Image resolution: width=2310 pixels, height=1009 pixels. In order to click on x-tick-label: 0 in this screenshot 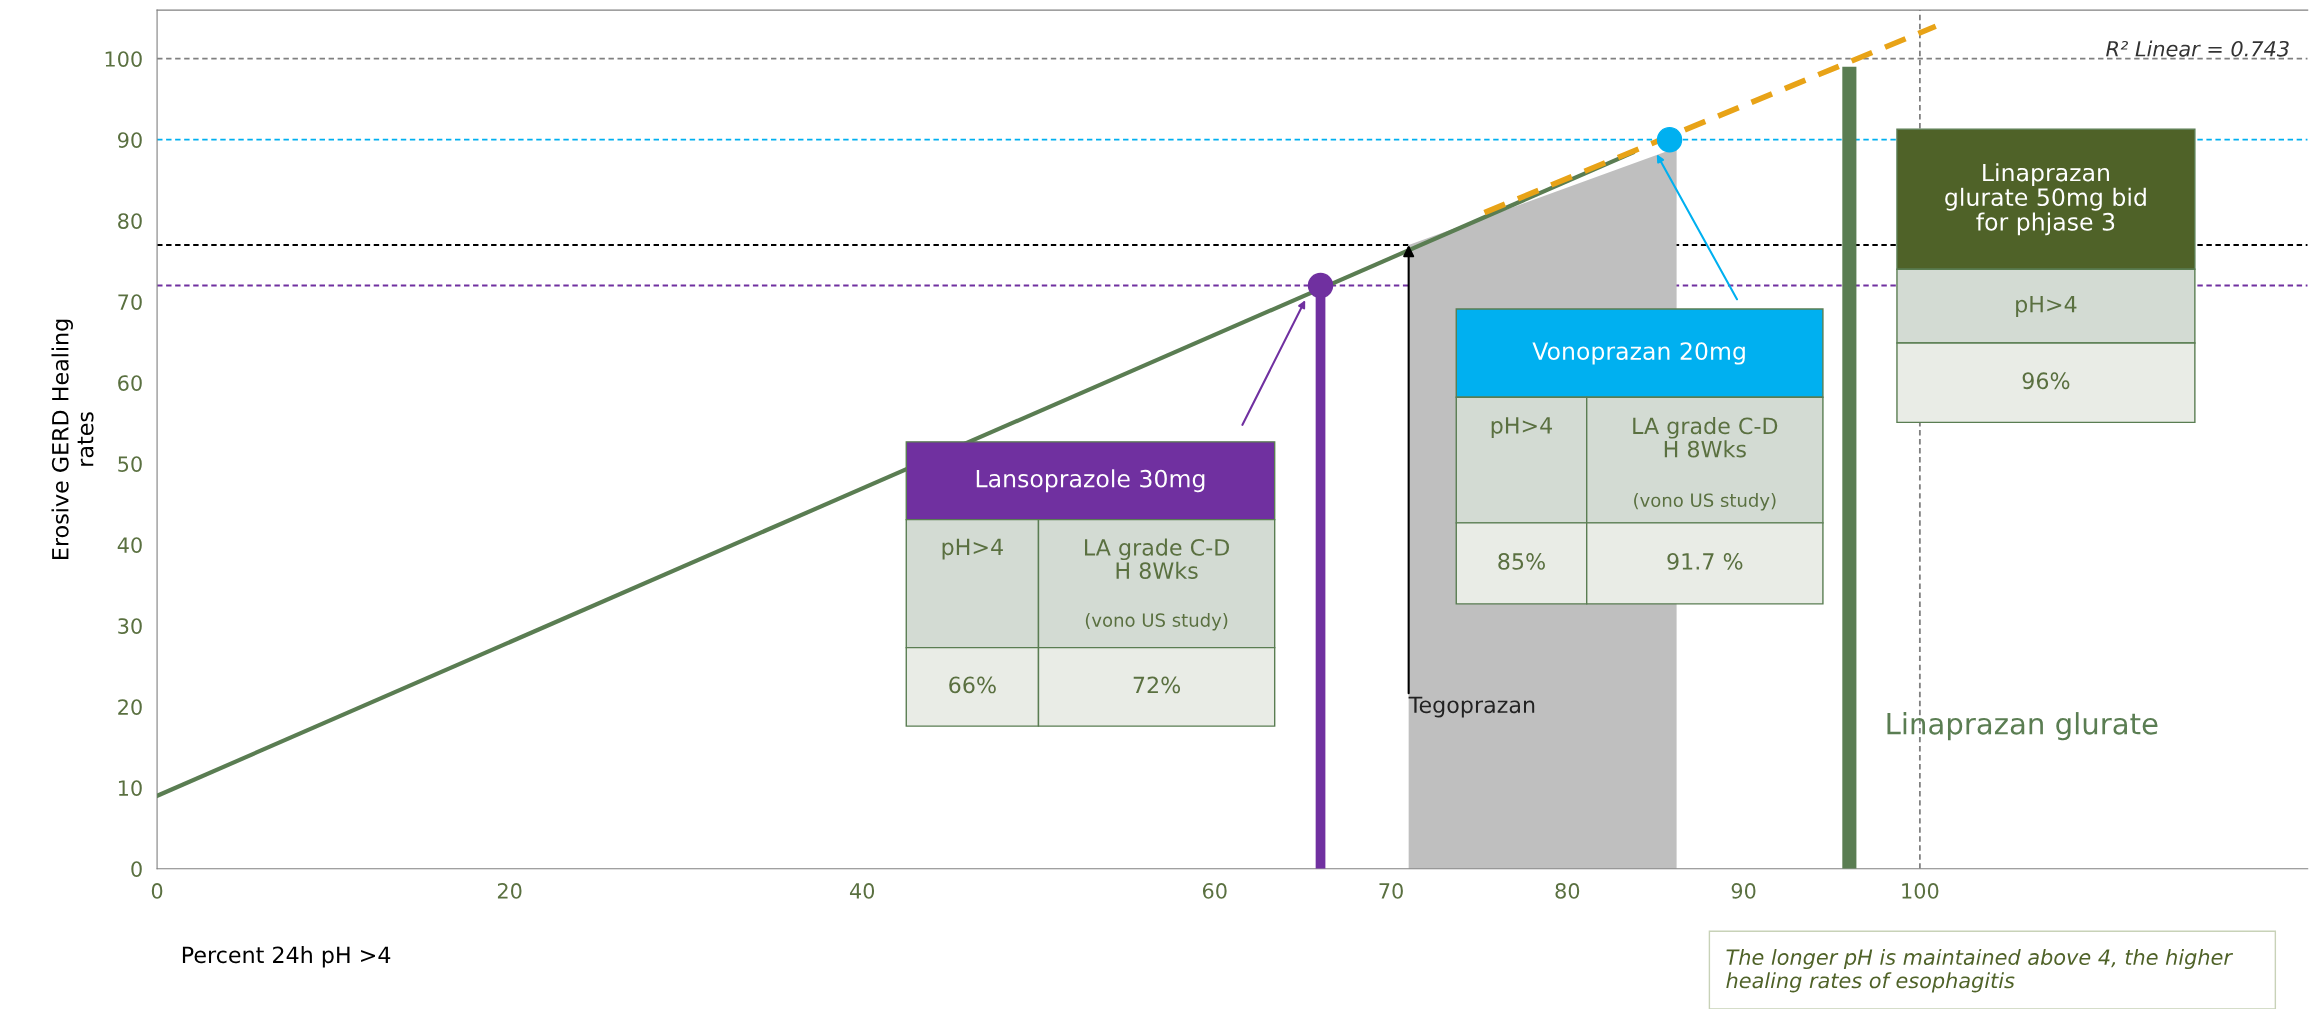, I will do `click(157, 891)`.